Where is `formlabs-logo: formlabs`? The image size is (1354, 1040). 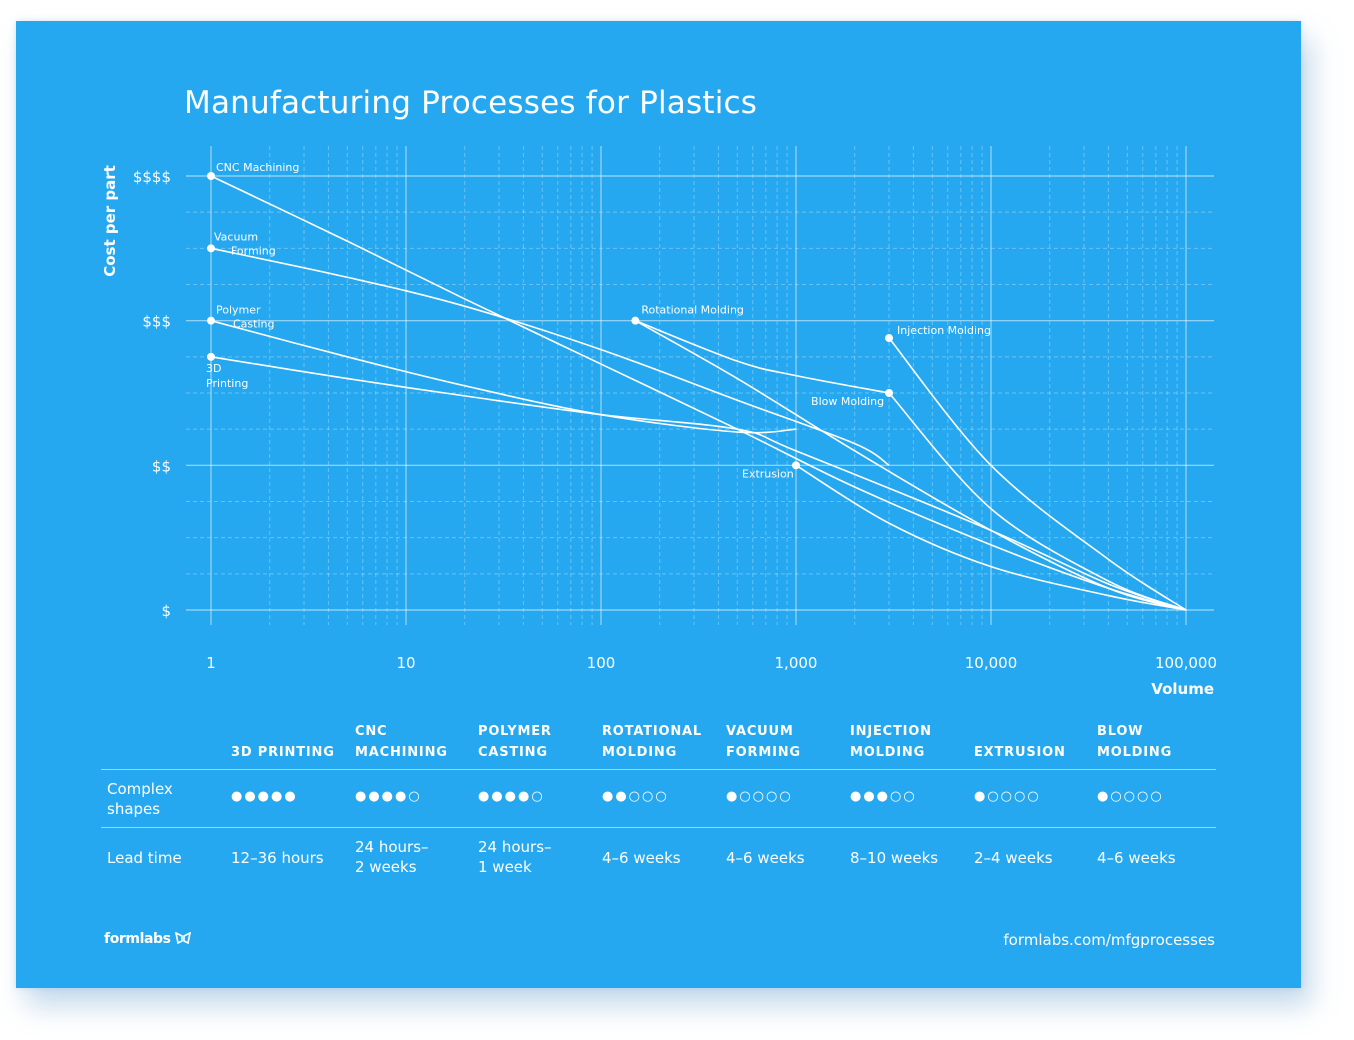 formlabs-logo: formlabs is located at coordinates (148, 939).